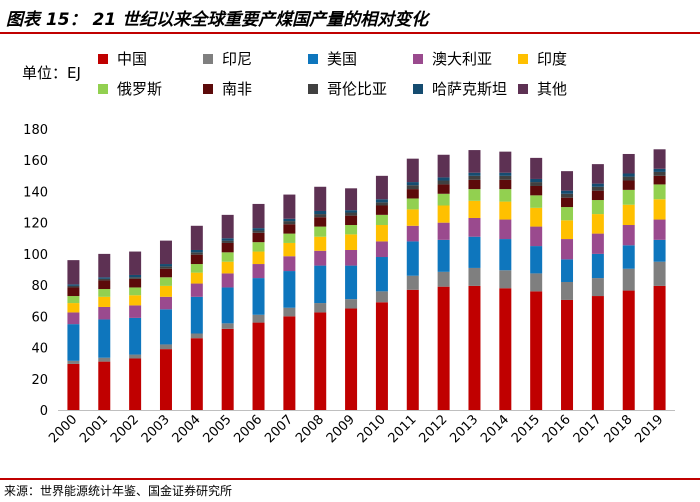 This screenshot has width=700, height=502. What do you see at coordinates (460, 88) in the screenshot?
I see `legend-item: 哈萨克斯坦` at bounding box center [460, 88].